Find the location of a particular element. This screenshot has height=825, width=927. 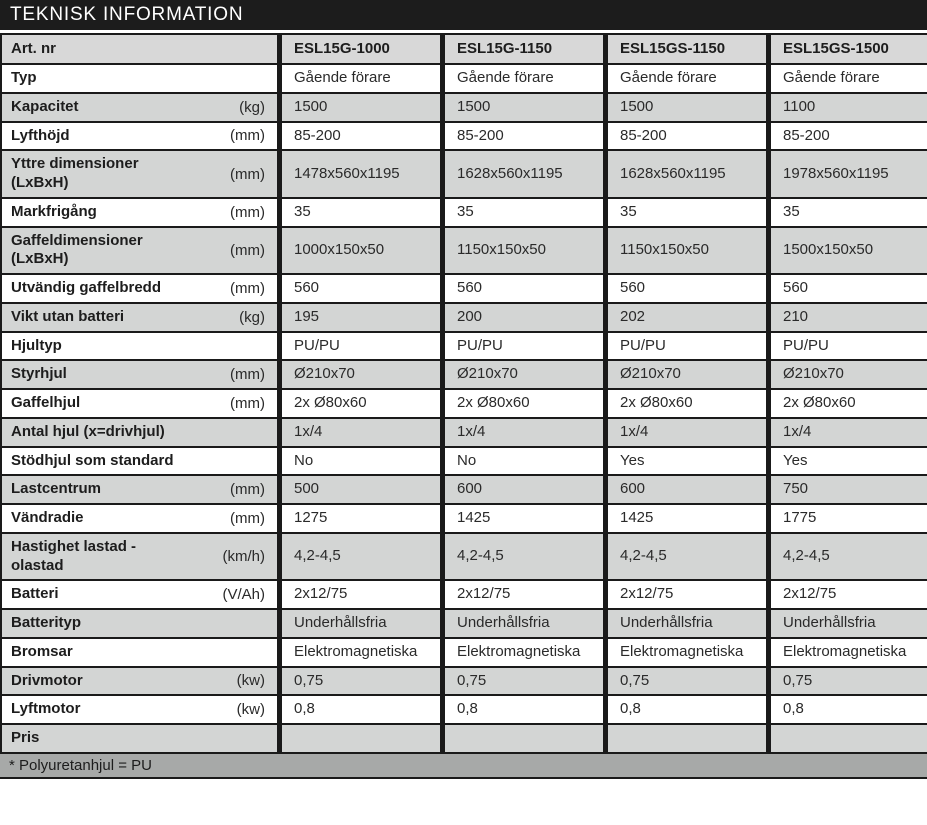

column-header-model-2: ESL15G-1150 is located at coordinates (521, 49).